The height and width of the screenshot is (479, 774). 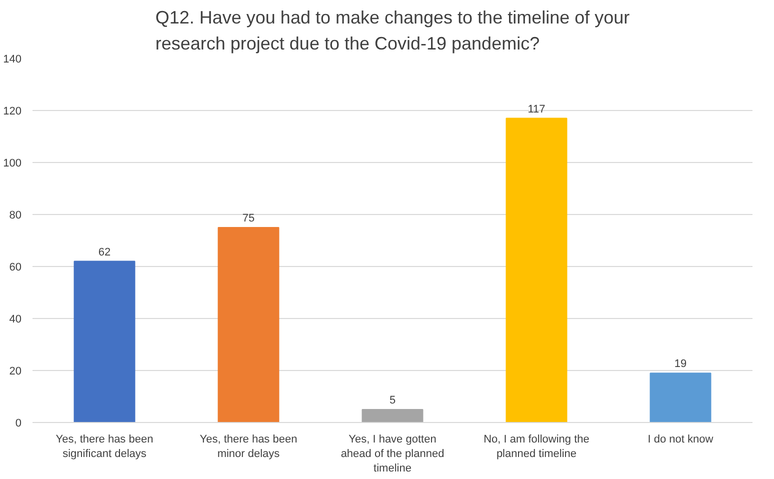 I want to click on y-tick-label: 120, so click(x=12, y=112).